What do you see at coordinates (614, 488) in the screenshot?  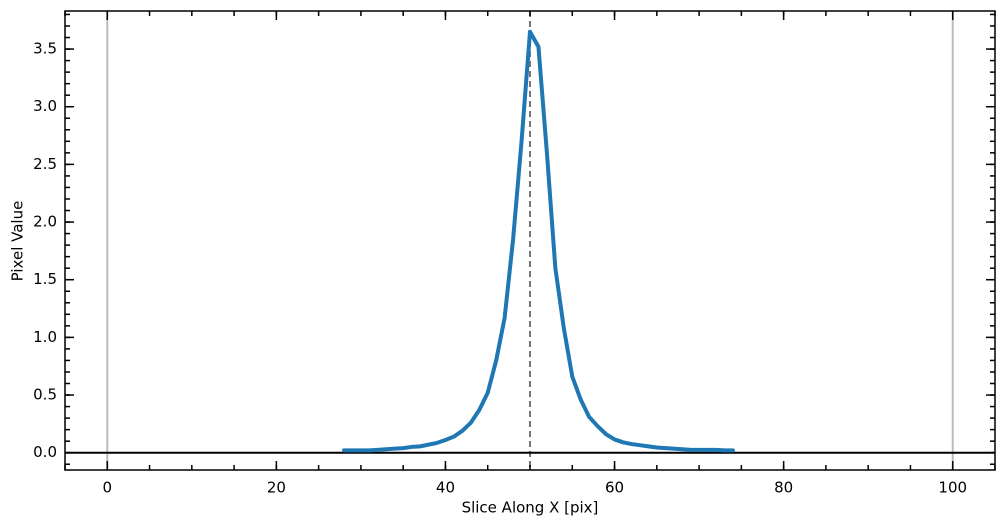 I see `x-tick-label: 60` at bounding box center [614, 488].